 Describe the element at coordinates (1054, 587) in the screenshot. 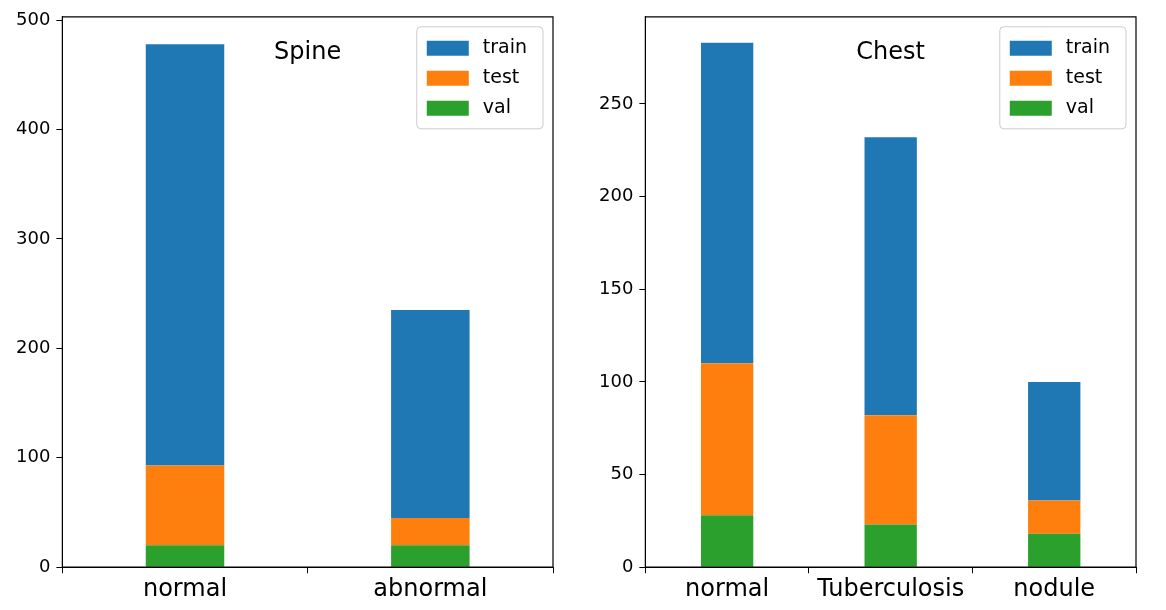

I see `x-tick-label: nodule` at that location.